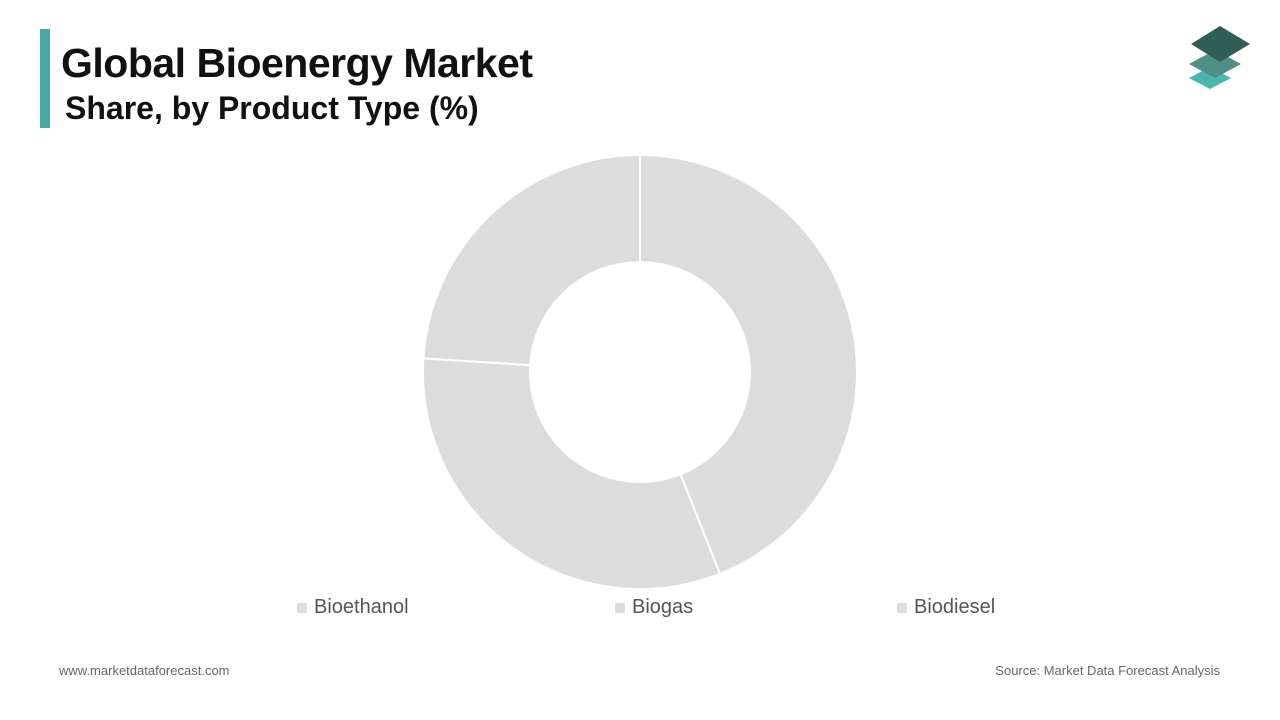 This screenshot has height=720, width=1280. I want to click on donut-slice-biogas, so click(572, 473).